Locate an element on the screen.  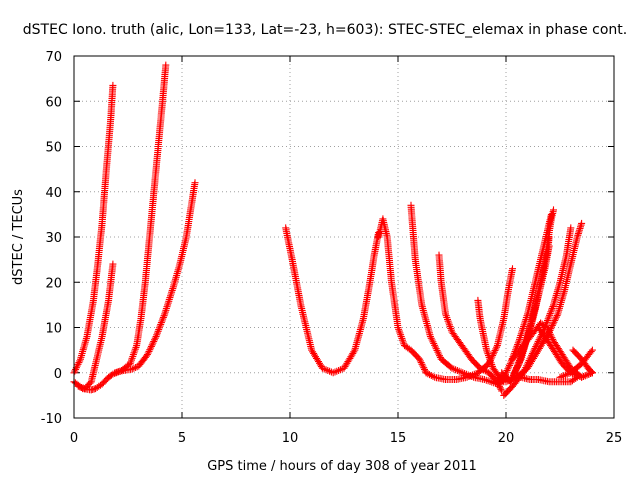
x-tick-label: 5 is located at coordinates (182, 438).